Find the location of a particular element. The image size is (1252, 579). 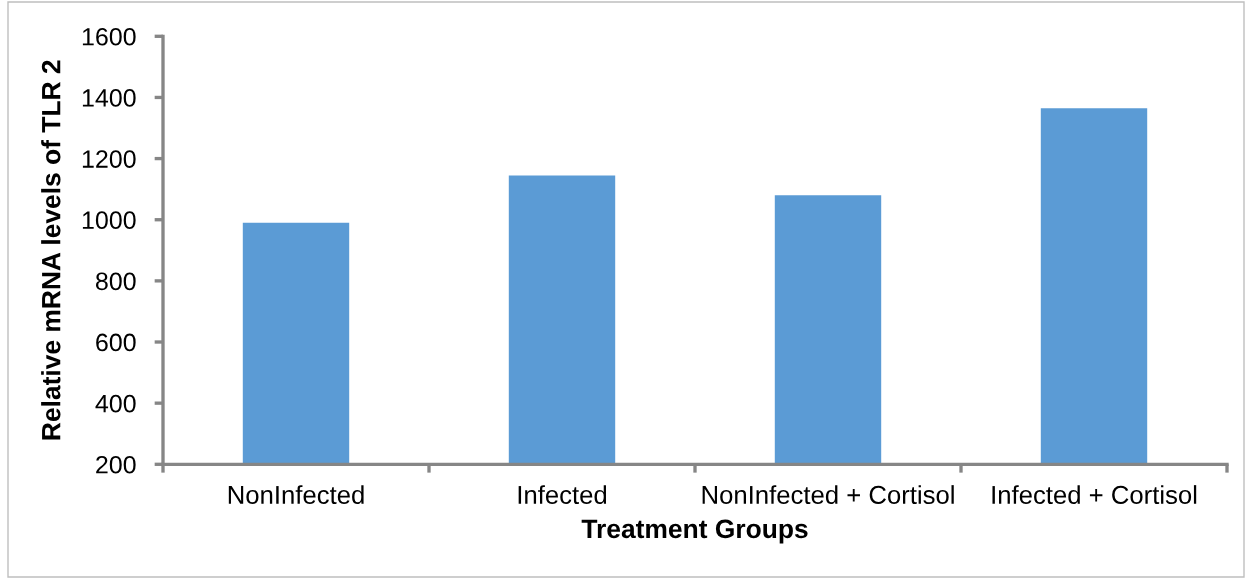

y-tick-label: 1600 is located at coordinates (109, 36).